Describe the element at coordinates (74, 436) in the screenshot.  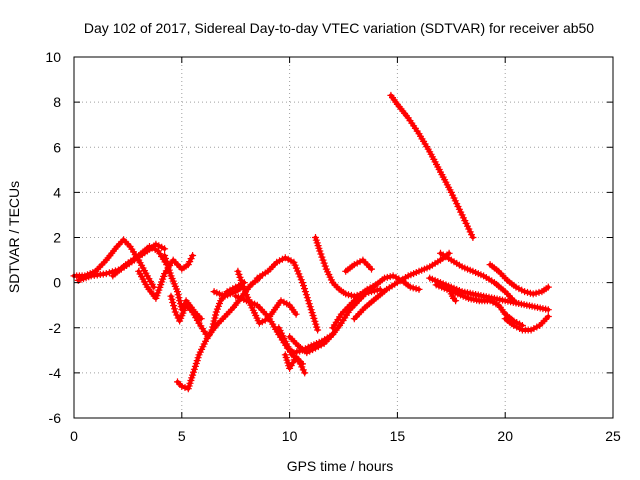
I see `x-tick-label: 0` at that location.